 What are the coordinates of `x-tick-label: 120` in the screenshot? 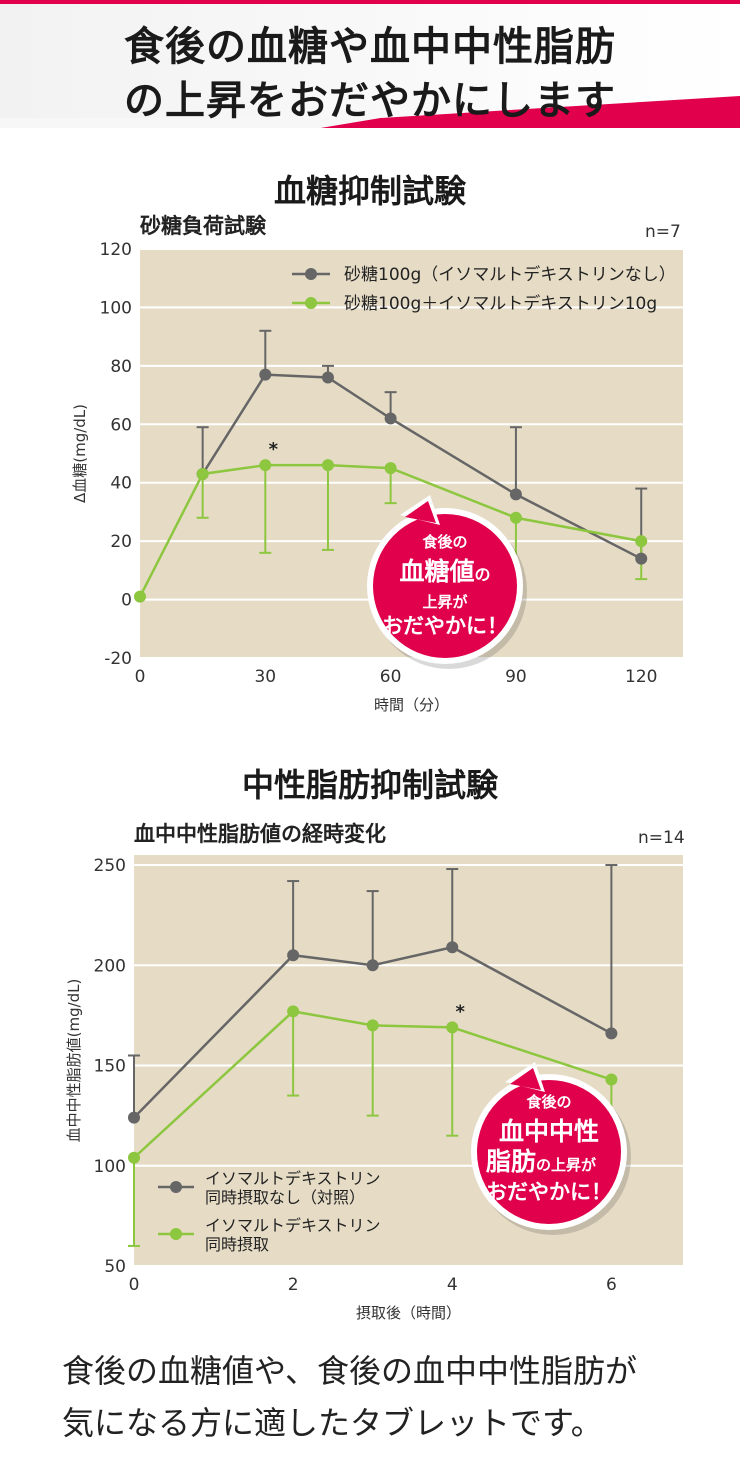 It's located at (641, 677).